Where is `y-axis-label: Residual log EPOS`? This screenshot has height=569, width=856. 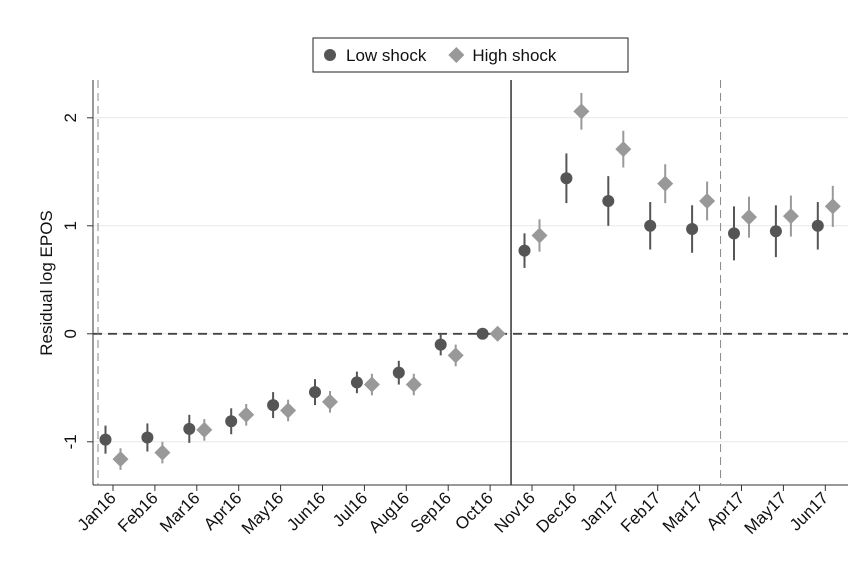 y-axis-label: Residual log EPOS is located at coordinates (46, 283).